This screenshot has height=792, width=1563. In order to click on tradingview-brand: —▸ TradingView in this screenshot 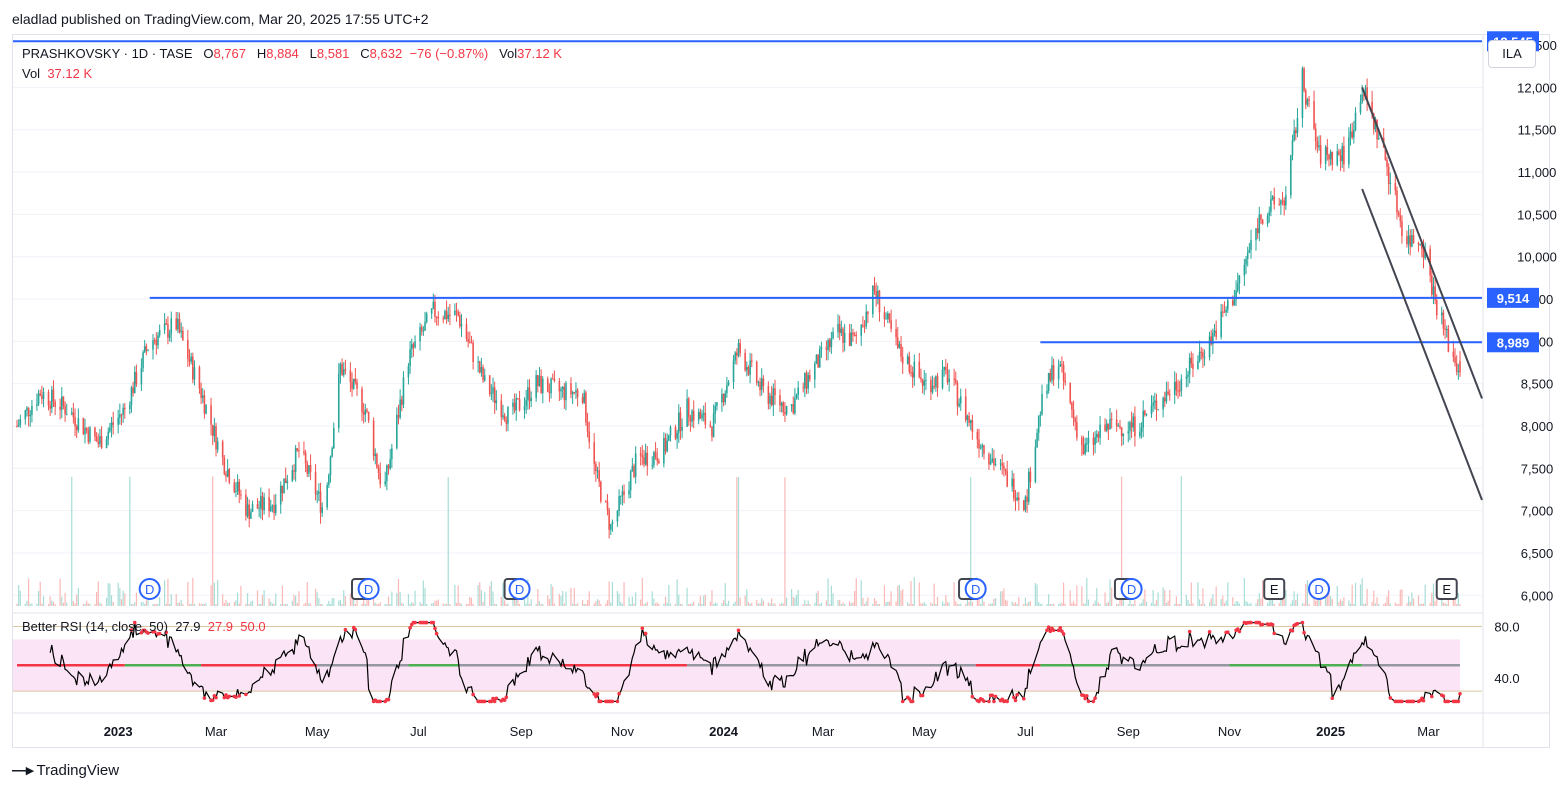, I will do `click(65, 770)`.